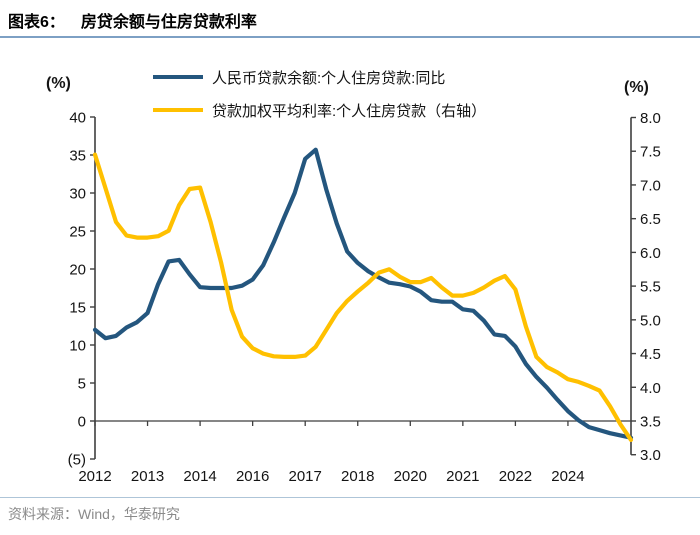 The image size is (700, 535). What do you see at coordinates (636, 87) in the screenshot?
I see `right-axis-unit: (%)` at bounding box center [636, 87].